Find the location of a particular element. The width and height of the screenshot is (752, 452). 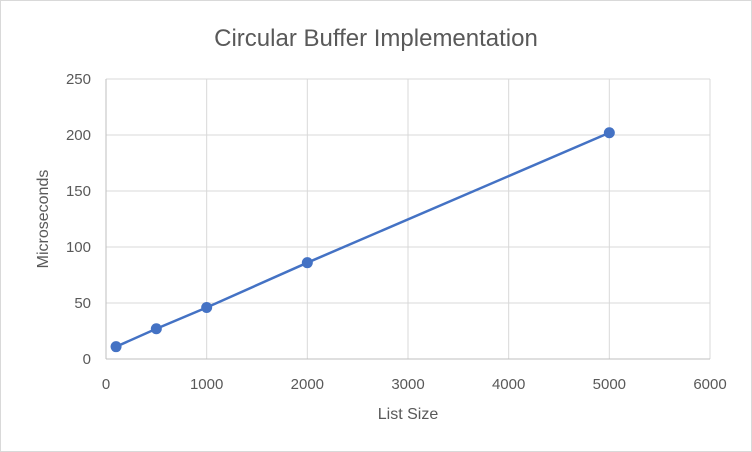

y-tick-label: 250 is located at coordinates (78, 79).